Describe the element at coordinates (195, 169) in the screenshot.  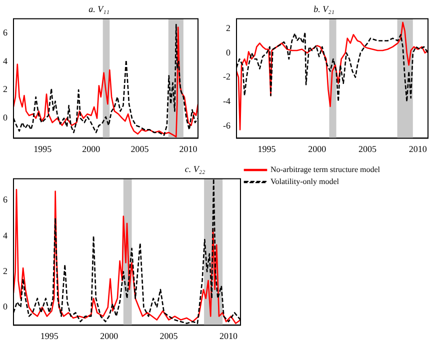
I see `chart-title: c. V₂₂` at that location.